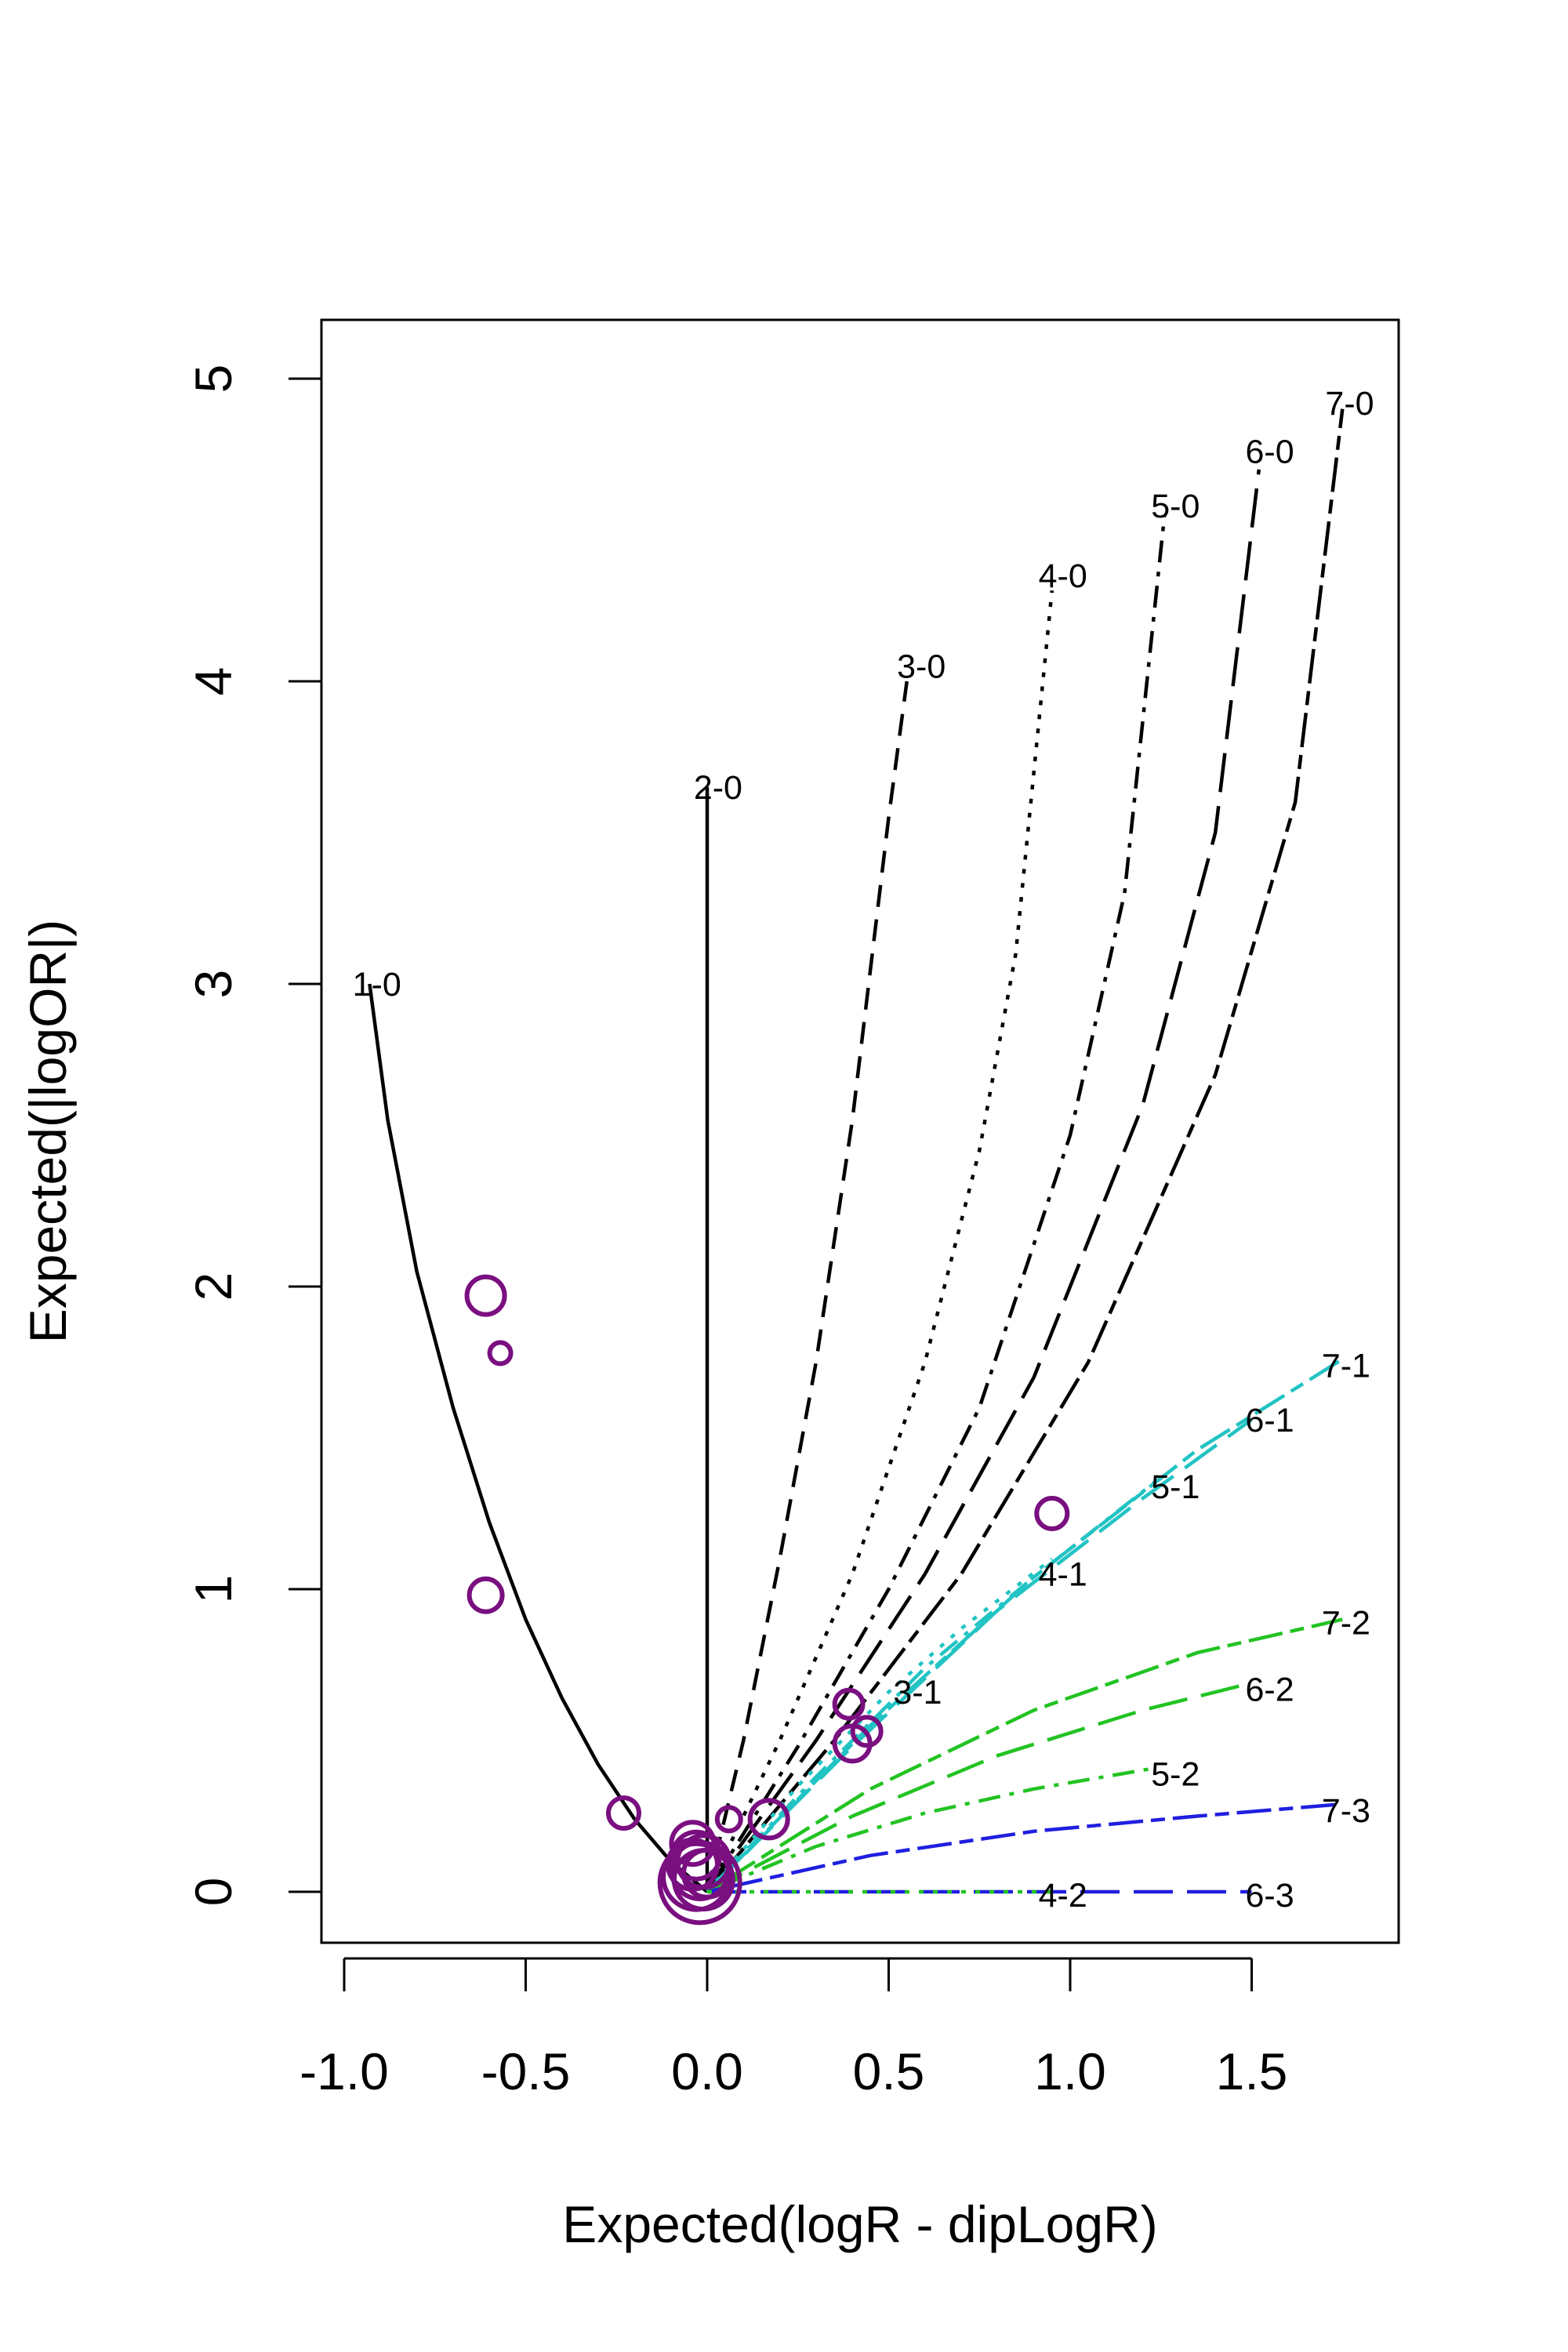 This screenshot has width=1568, height=2352. Describe the element at coordinates (1175, 1487) in the screenshot. I see `curve-label-5-1: 5-1` at that location.